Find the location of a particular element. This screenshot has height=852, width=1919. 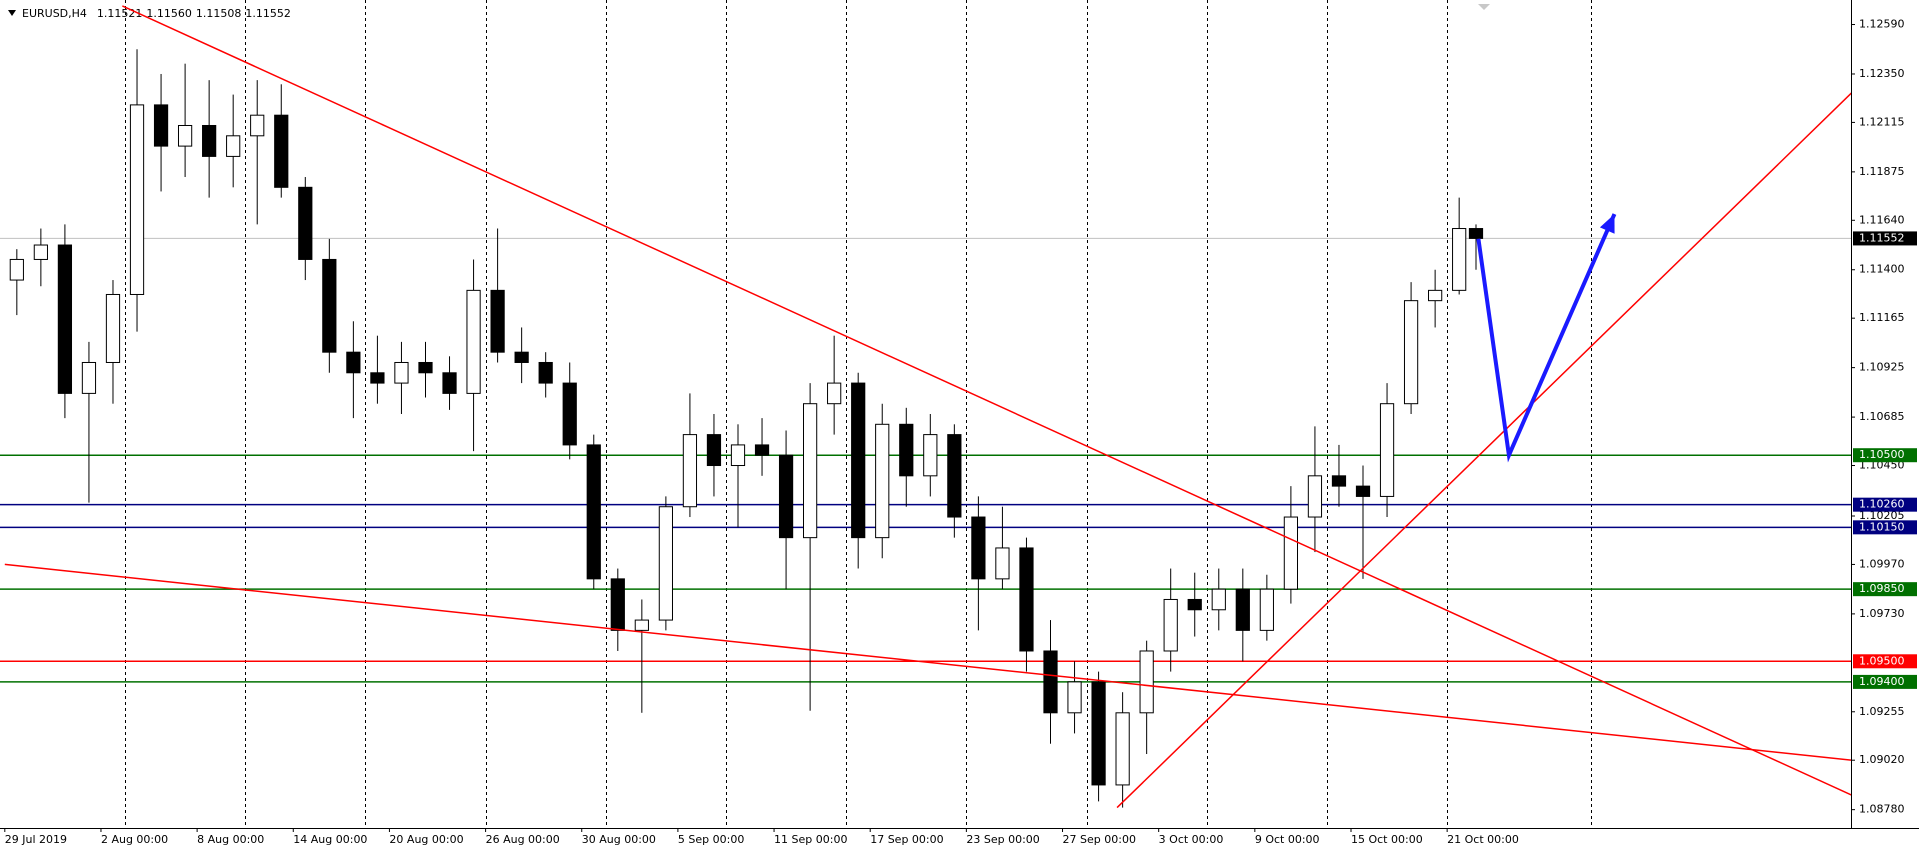

x-tick-label: 17 Sep 00:00 is located at coordinates (906, 839).